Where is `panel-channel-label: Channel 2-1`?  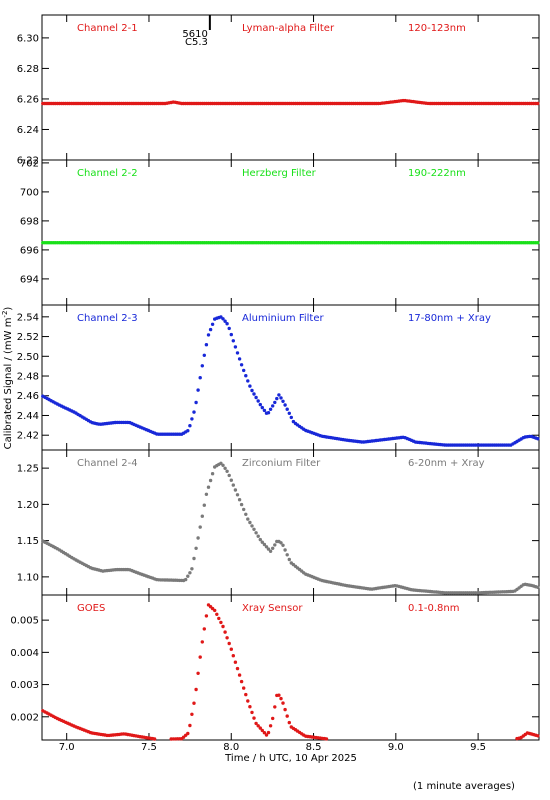
panel-channel-label: Channel 2-1 is located at coordinates (107, 28).